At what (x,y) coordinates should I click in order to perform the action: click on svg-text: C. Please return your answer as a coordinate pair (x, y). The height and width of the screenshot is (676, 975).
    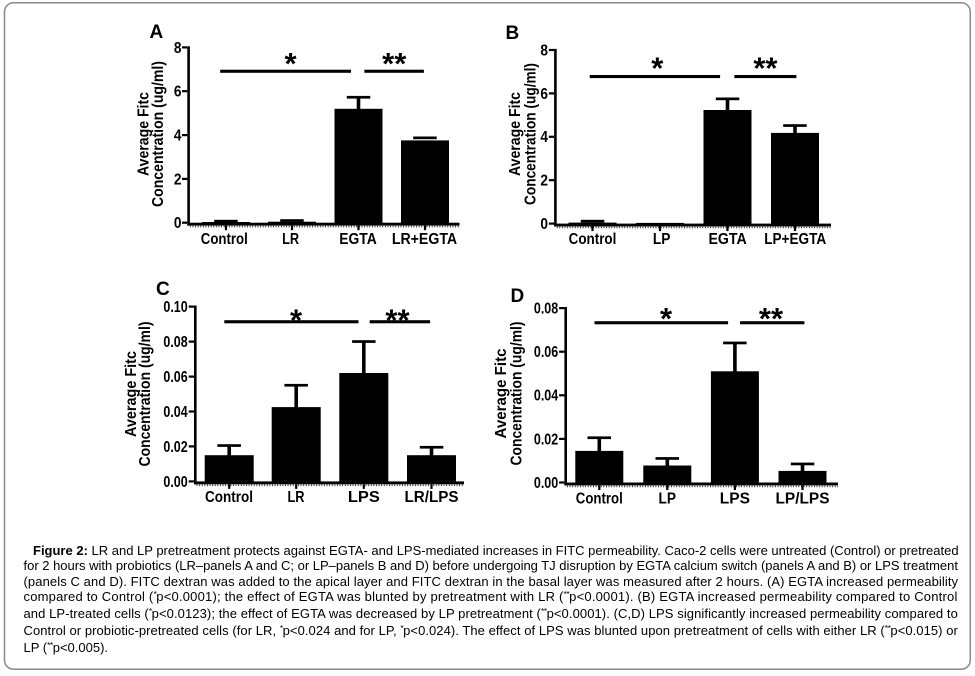
    Looking at the image, I should click on (163, 289).